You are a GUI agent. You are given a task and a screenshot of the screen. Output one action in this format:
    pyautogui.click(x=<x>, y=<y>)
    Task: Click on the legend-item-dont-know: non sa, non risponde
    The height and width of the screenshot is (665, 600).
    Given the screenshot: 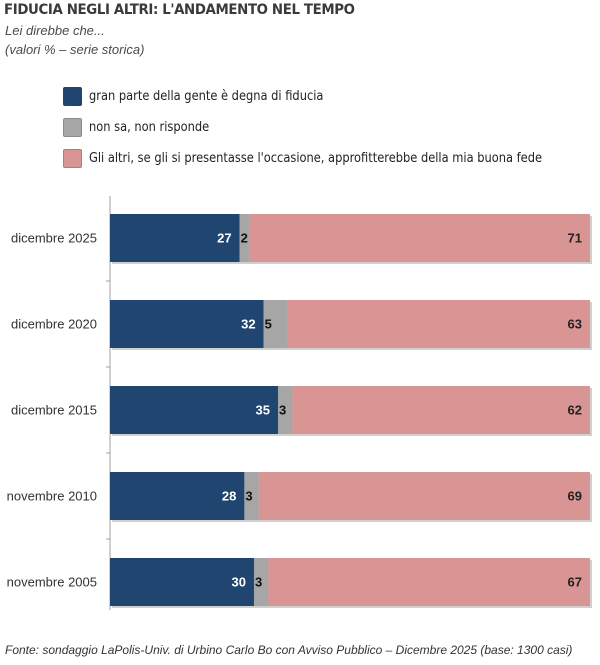 What is the action you would take?
    pyautogui.click(x=331, y=127)
    